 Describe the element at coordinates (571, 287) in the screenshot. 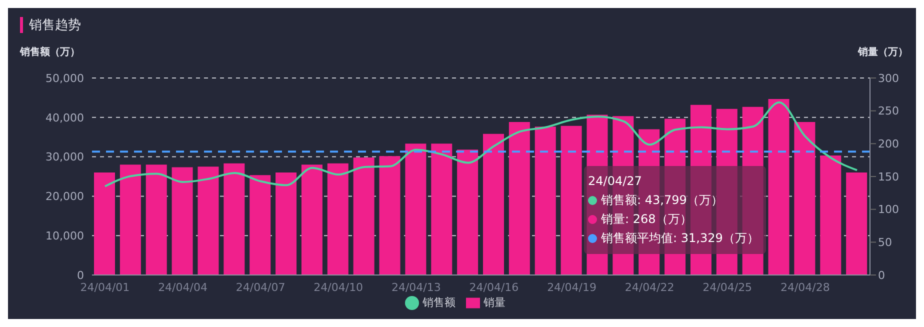

I see `x-tick-label: 24/04/19` at that location.